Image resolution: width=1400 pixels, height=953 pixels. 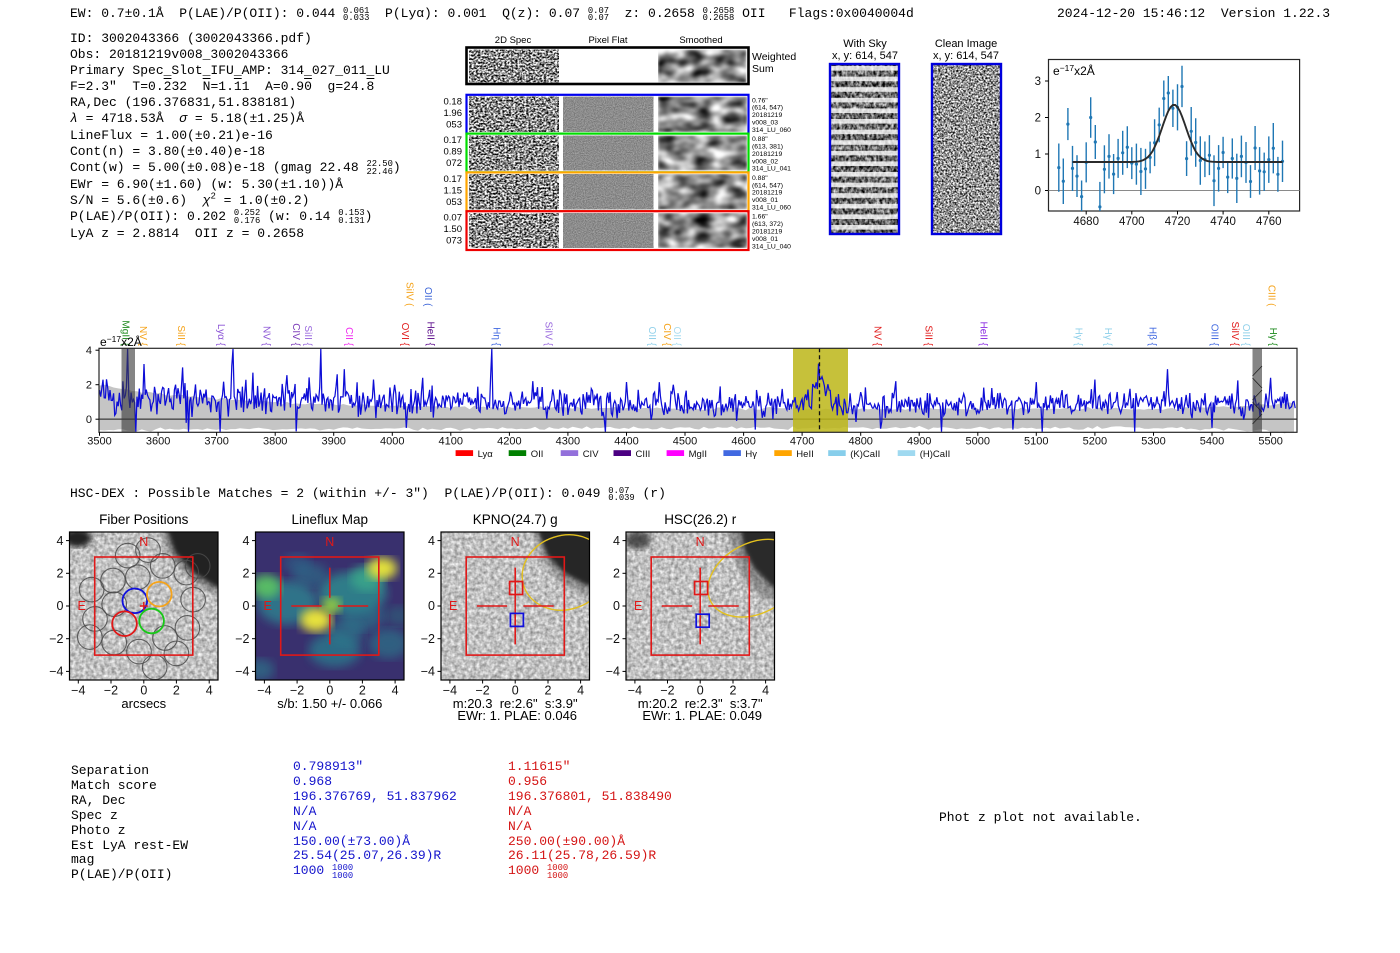 What do you see at coordinates (865, 44) in the screenshot?
I see `svg-text: With Sky` at bounding box center [865, 44].